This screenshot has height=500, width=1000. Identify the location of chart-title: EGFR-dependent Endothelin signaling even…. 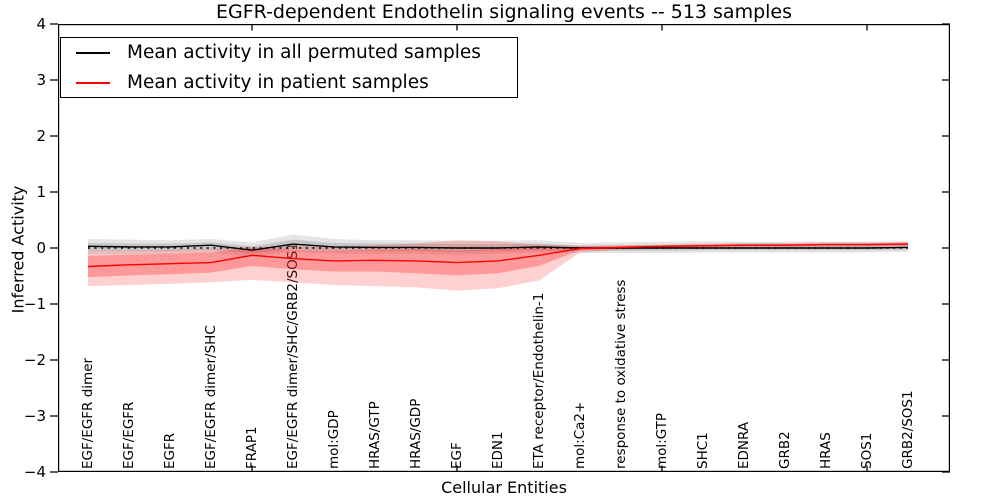
(504, 12).